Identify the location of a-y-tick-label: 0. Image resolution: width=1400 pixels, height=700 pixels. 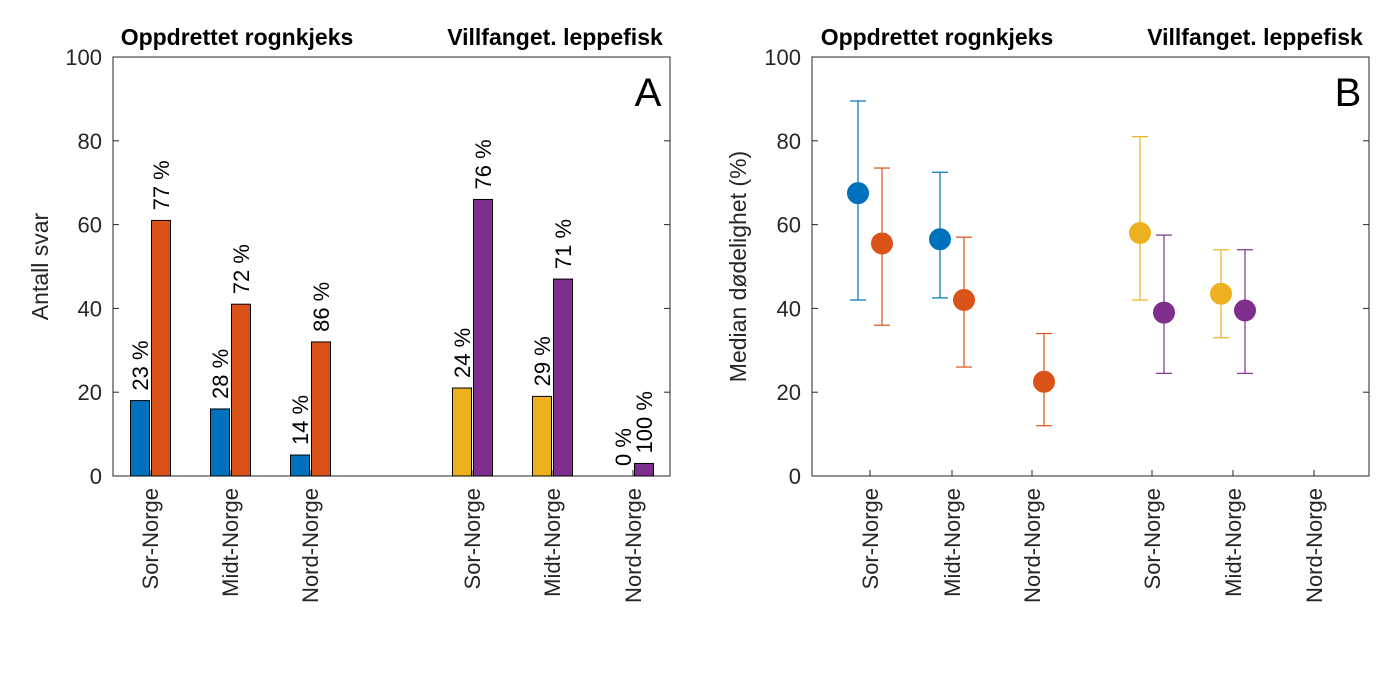
(96, 476).